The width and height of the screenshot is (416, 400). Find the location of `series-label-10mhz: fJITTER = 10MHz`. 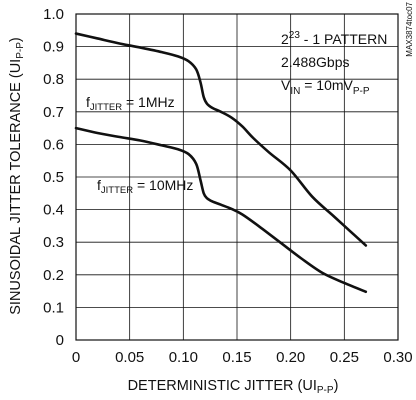

series-label-10mhz: fJITTER = 10MHz is located at coordinates (145, 186).